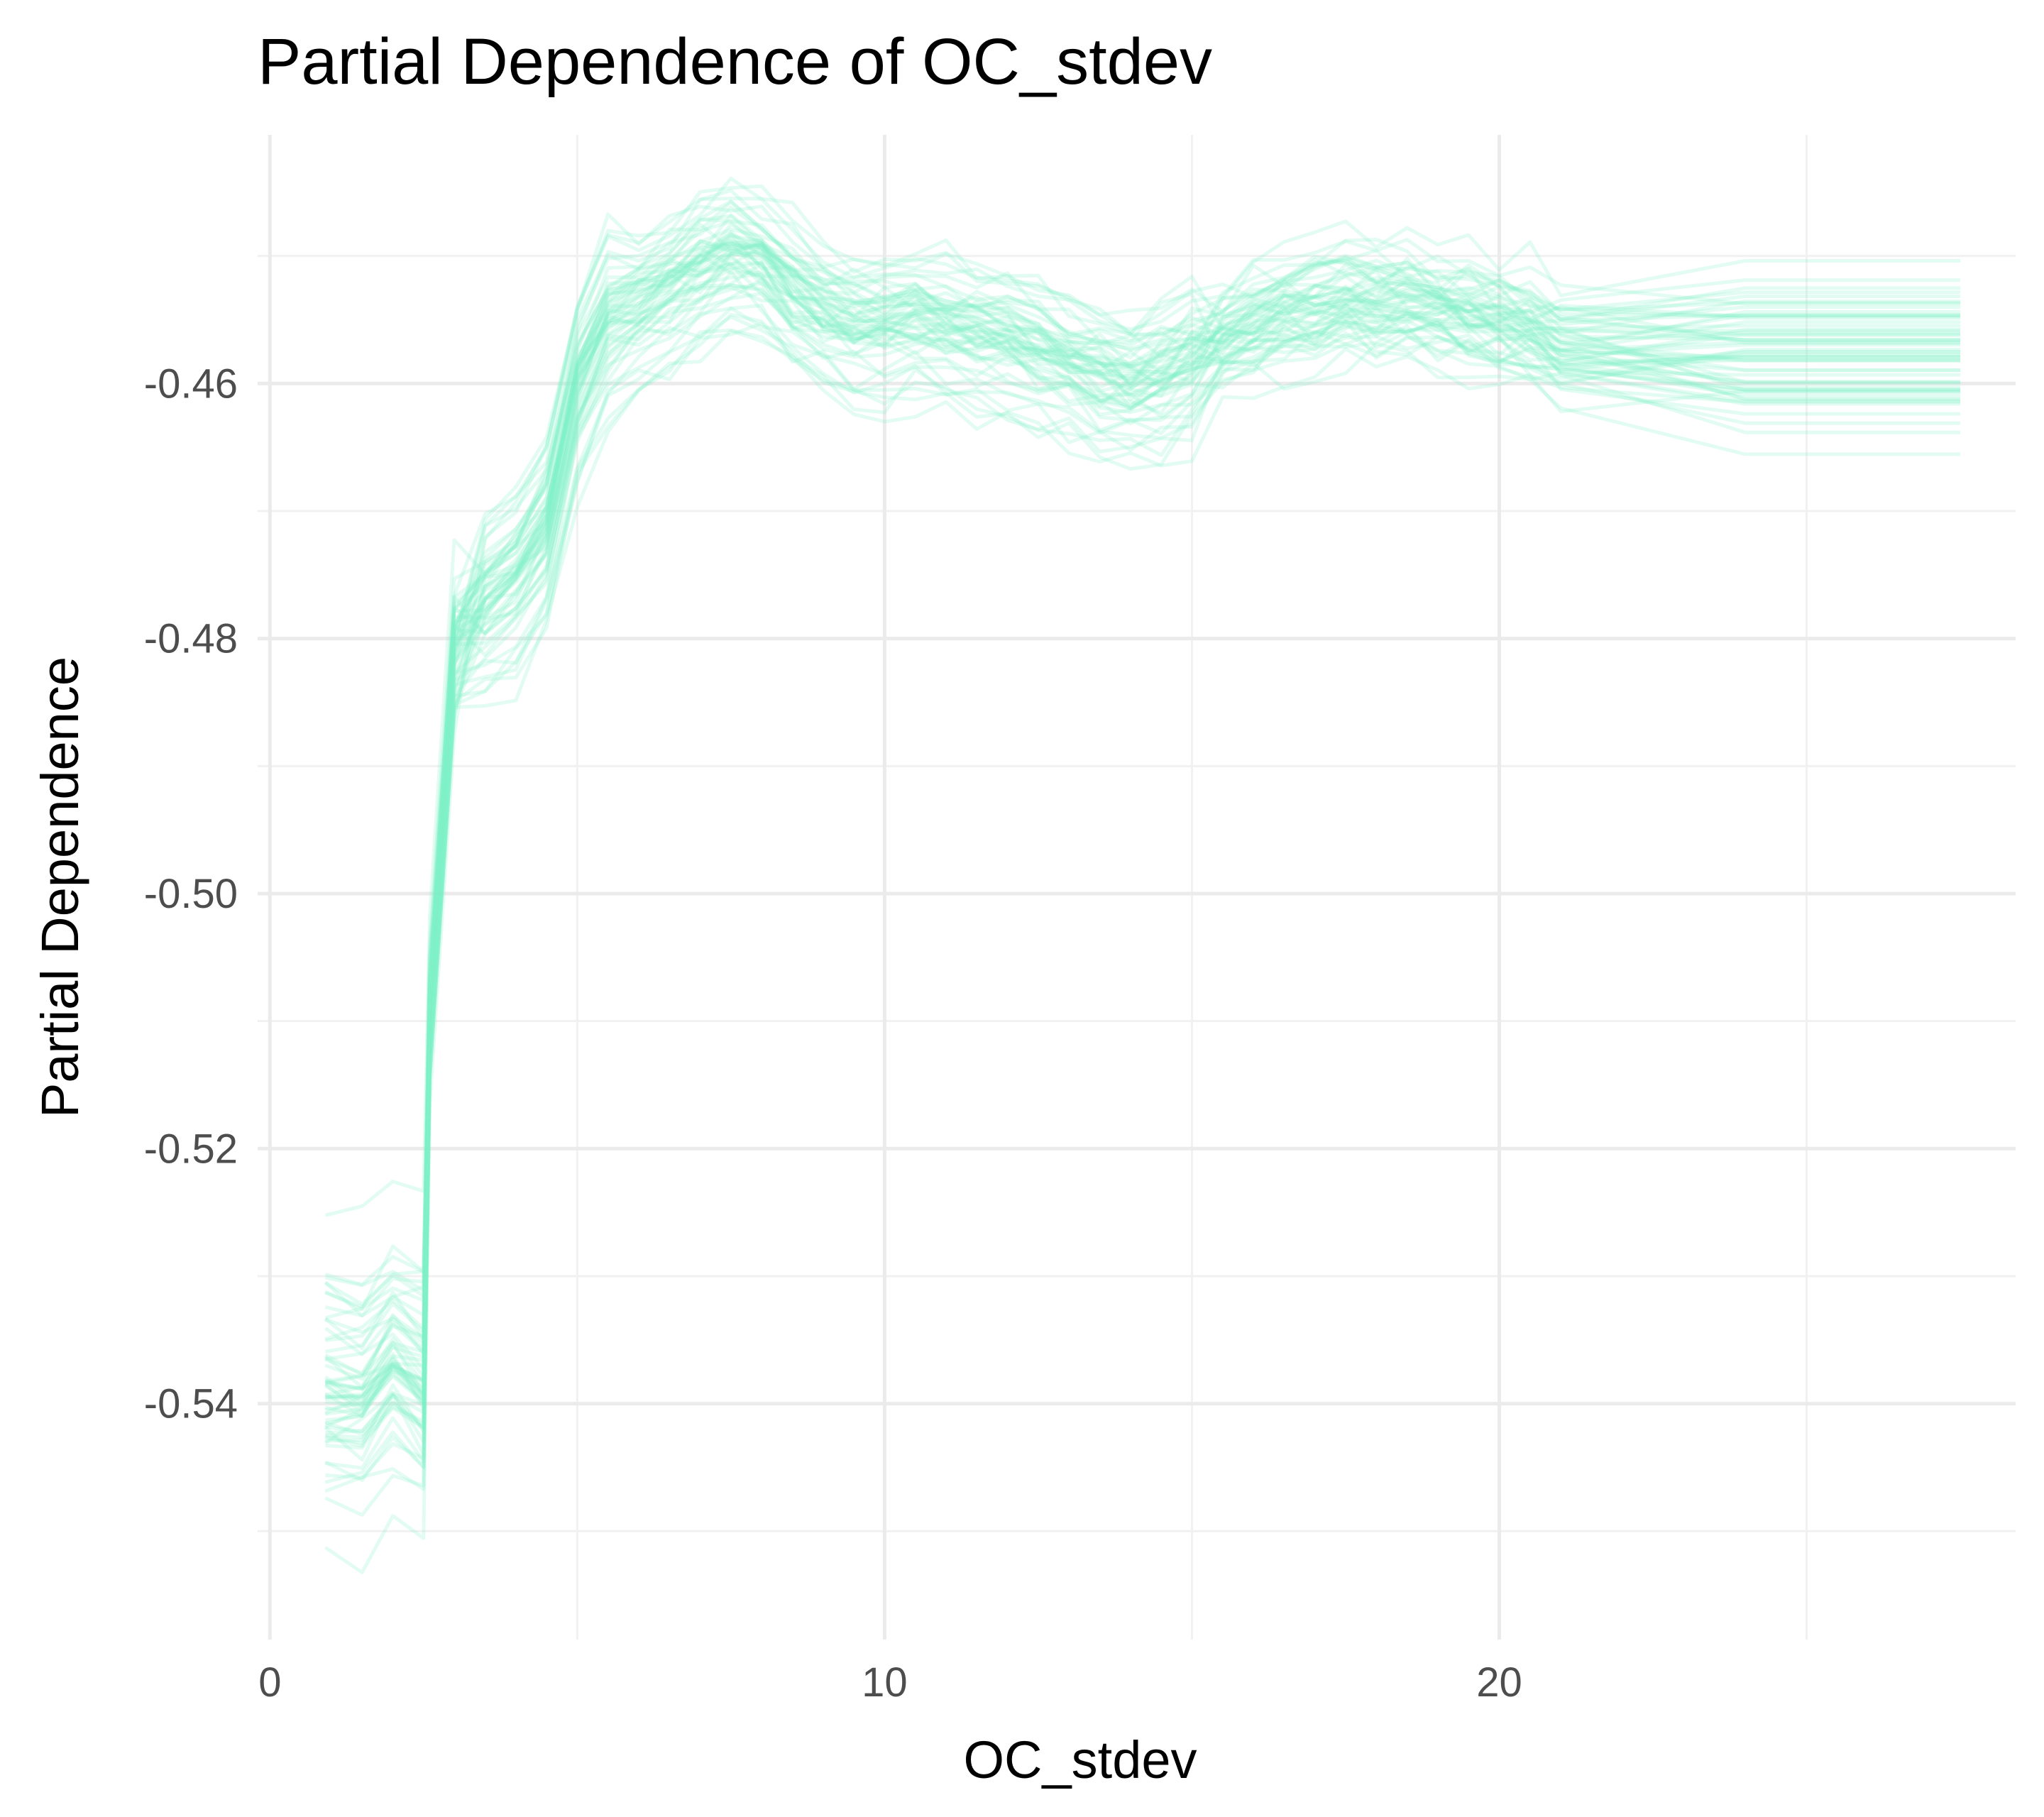  Describe the element at coordinates (885, 1682) in the screenshot. I see `x-tick-label: 10` at that location.